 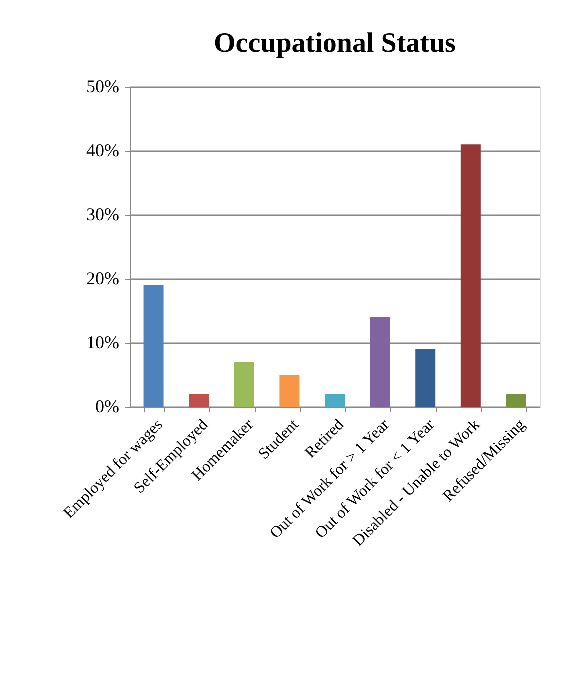 What do you see at coordinates (103, 150) in the screenshot?
I see `y-tick-label: 40%` at bounding box center [103, 150].